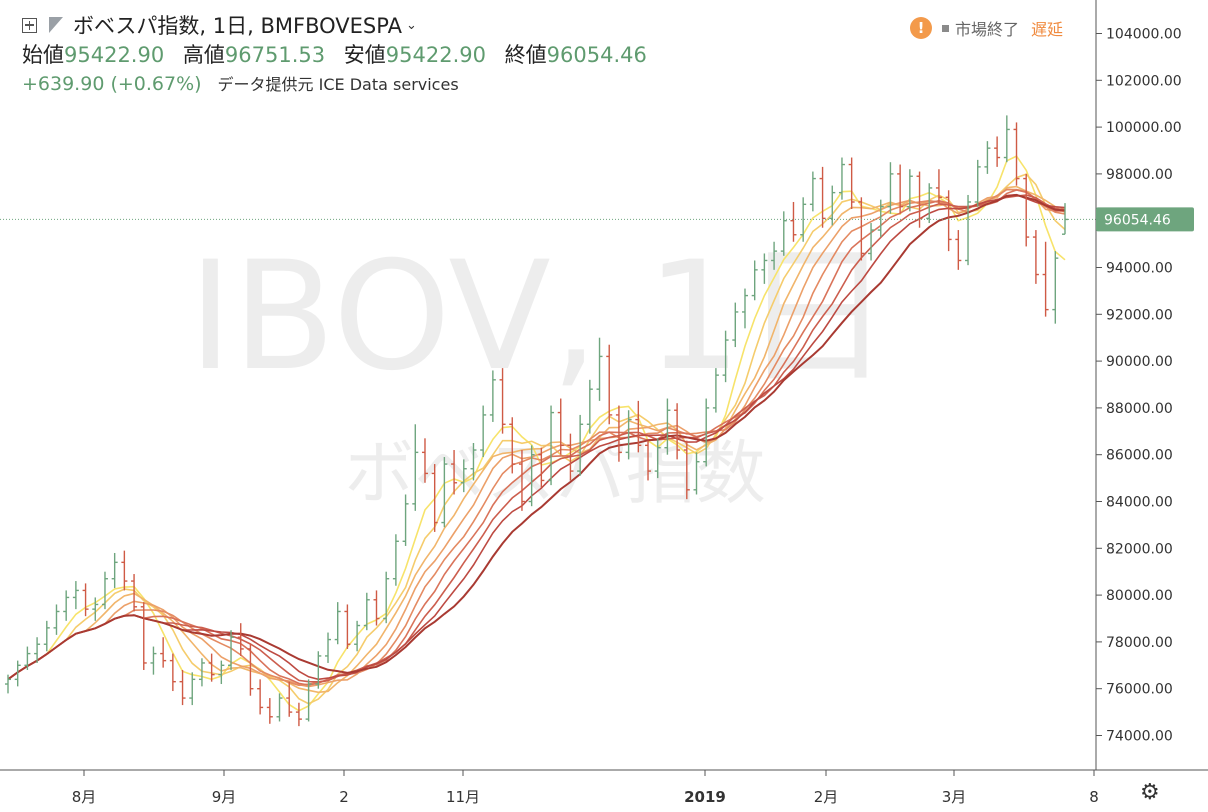 The image size is (1208, 812). Describe the element at coordinates (463, 797) in the screenshot. I see `time-tick-label: 11月` at that location.